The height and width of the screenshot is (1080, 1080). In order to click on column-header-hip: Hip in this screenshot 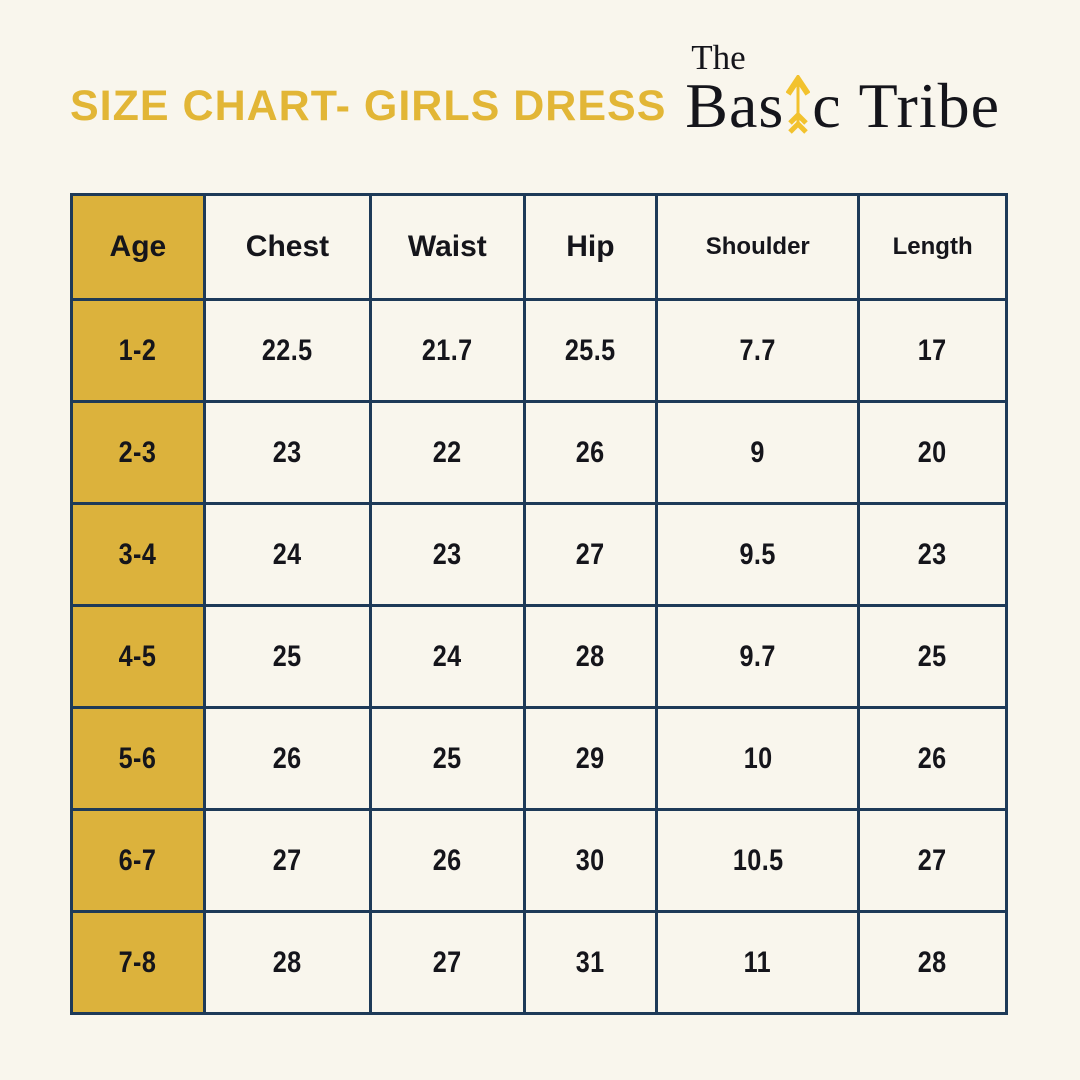, I will do `click(590, 247)`.